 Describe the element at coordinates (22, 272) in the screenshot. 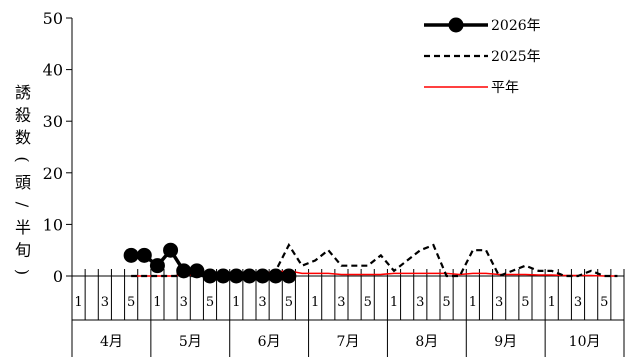

I see `y-axis-label-char: )` at that location.